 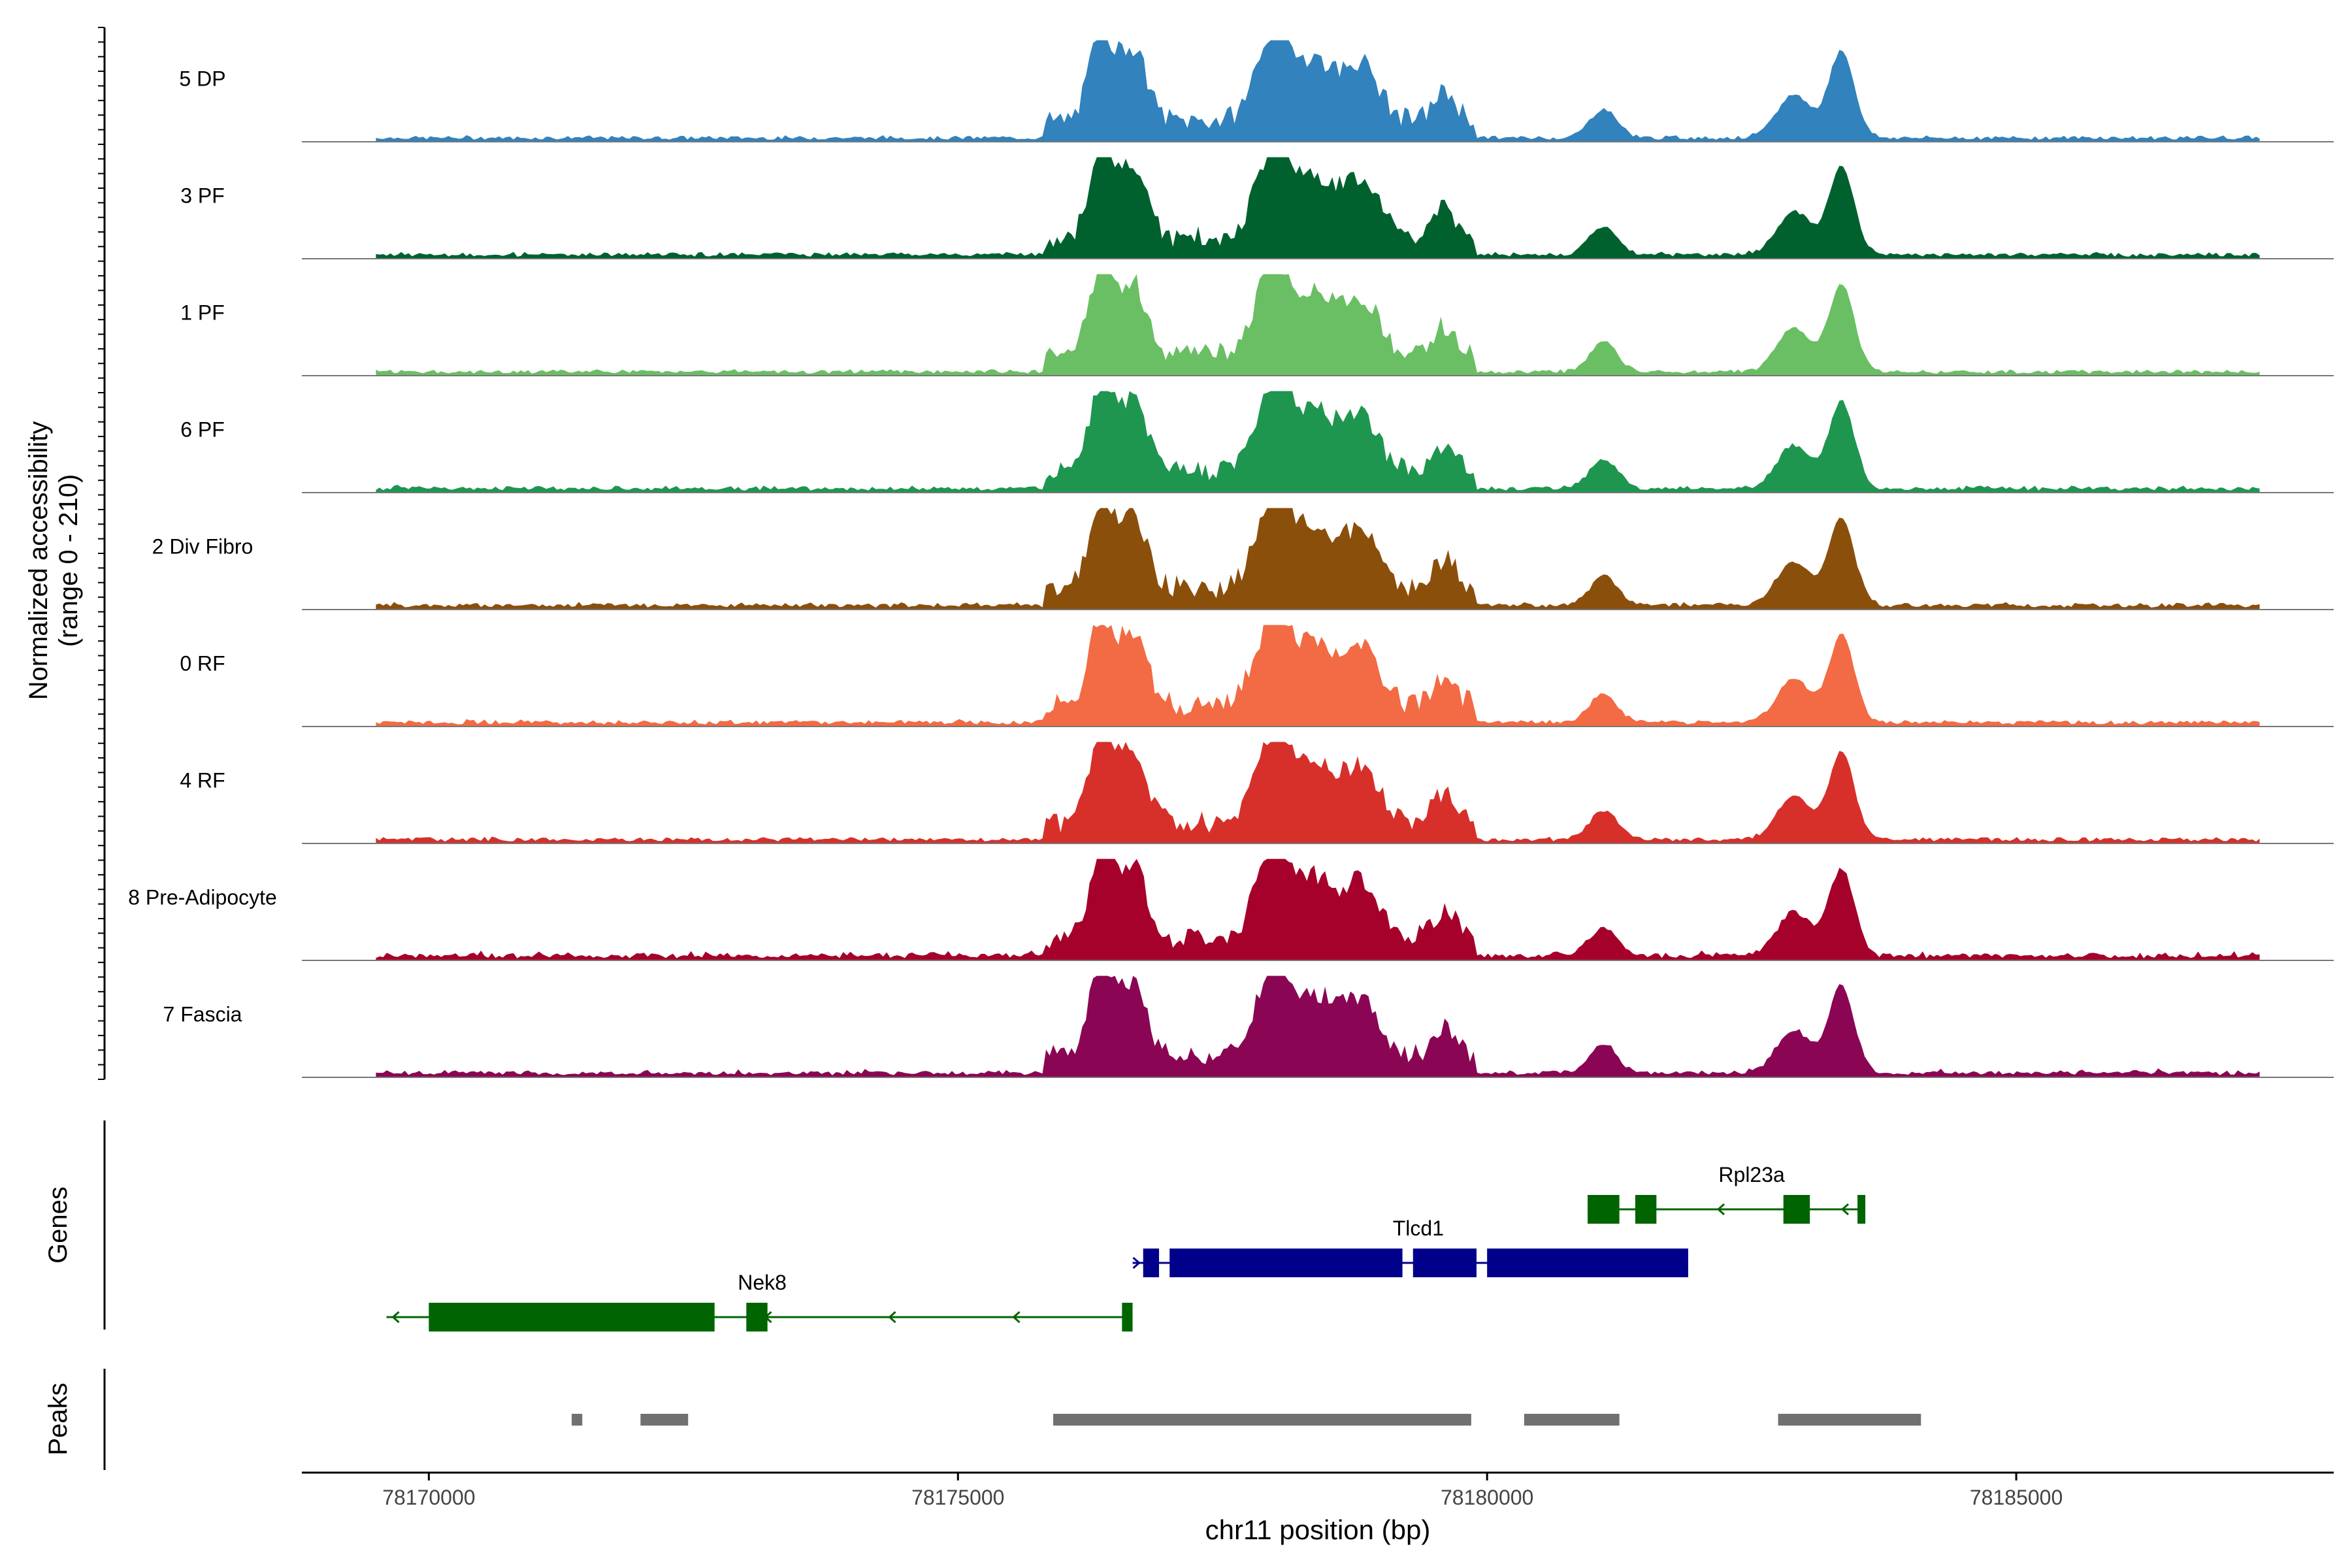 What do you see at coordinates (1418, 1228) in the screenshot?
I see `gene-label: Tlcd1` at bounding box center [1418, 1228].